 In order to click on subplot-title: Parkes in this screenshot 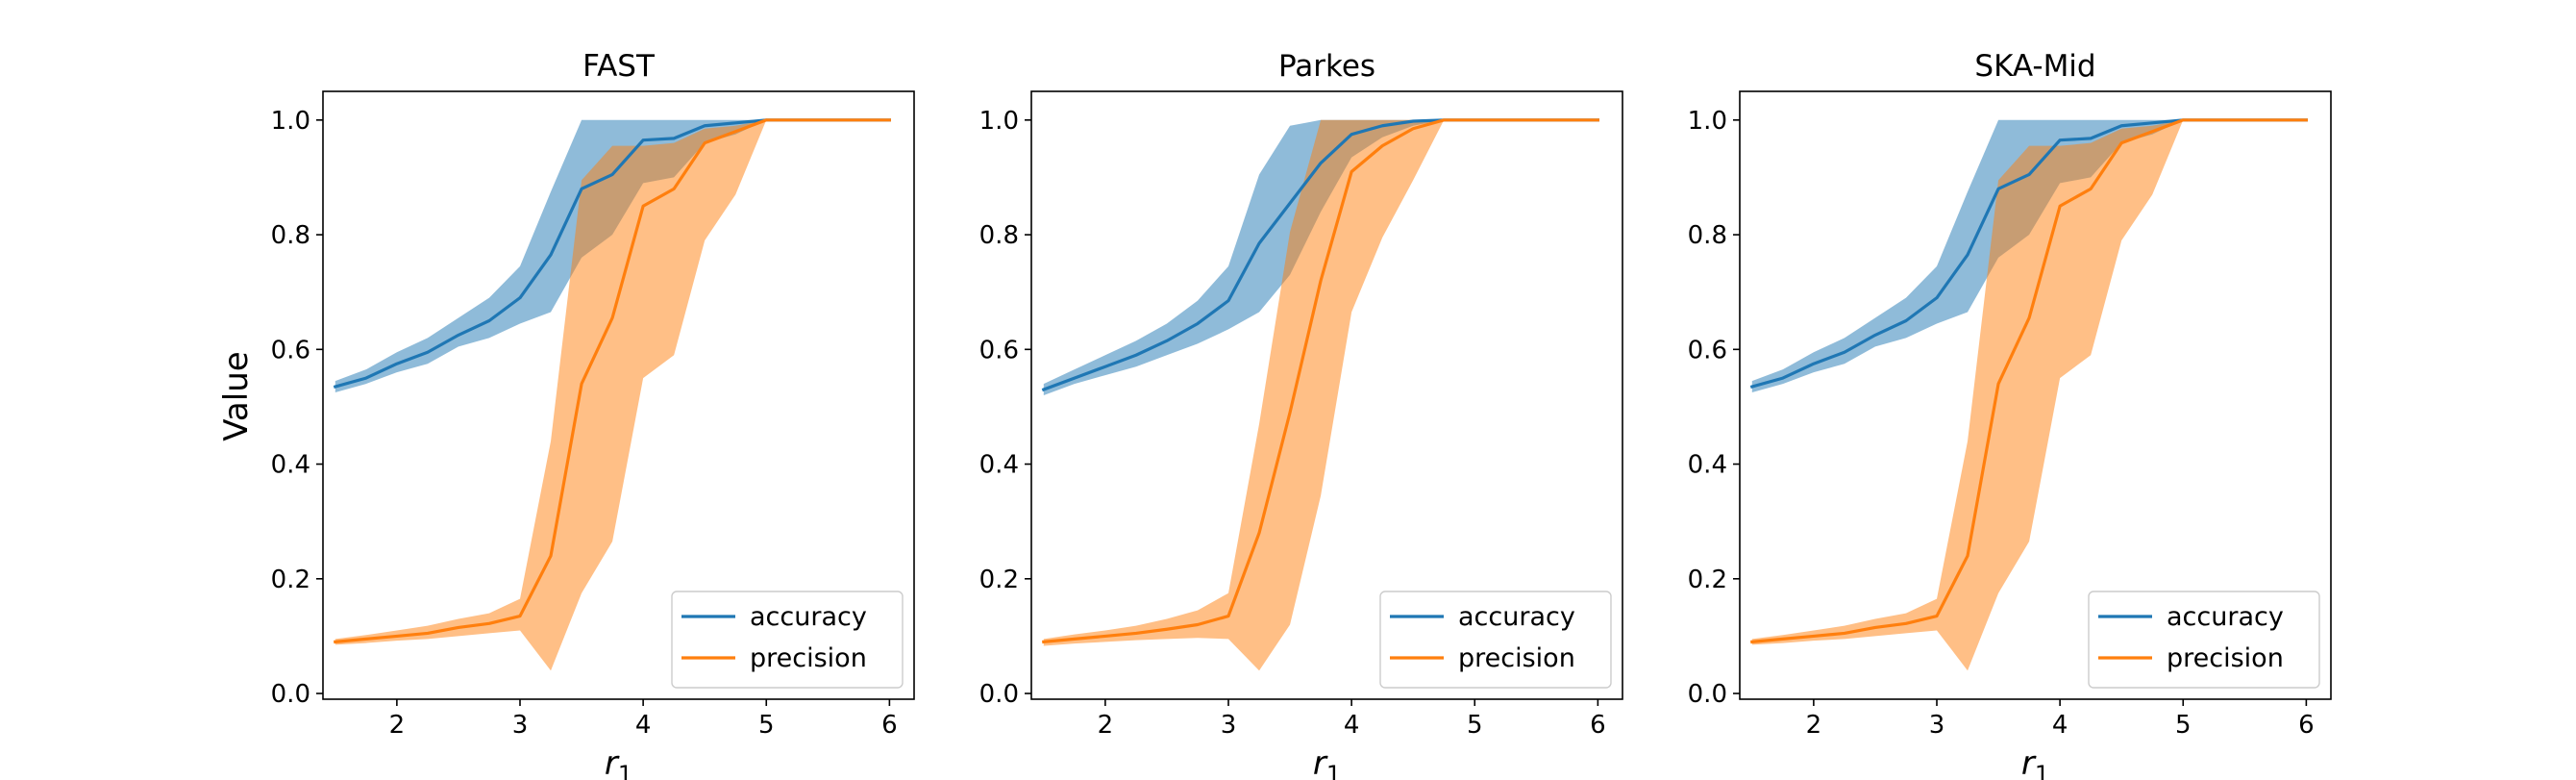, I will do `click(1326, 67)`.